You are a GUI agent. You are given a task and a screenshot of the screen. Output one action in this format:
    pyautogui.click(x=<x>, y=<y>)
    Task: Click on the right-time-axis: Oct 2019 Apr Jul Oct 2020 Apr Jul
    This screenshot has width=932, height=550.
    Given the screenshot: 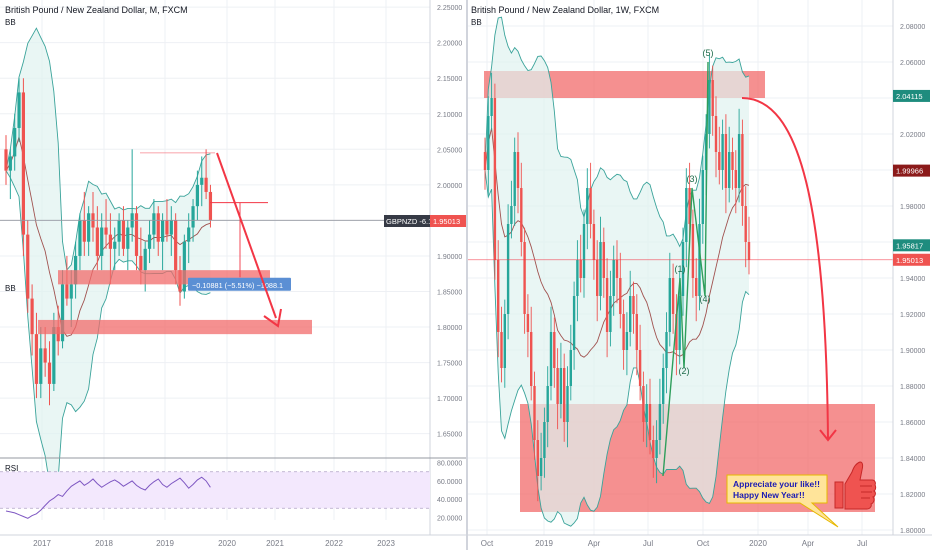 What is the action you would take?
    pyautogui.click(x=674, y=543)
    